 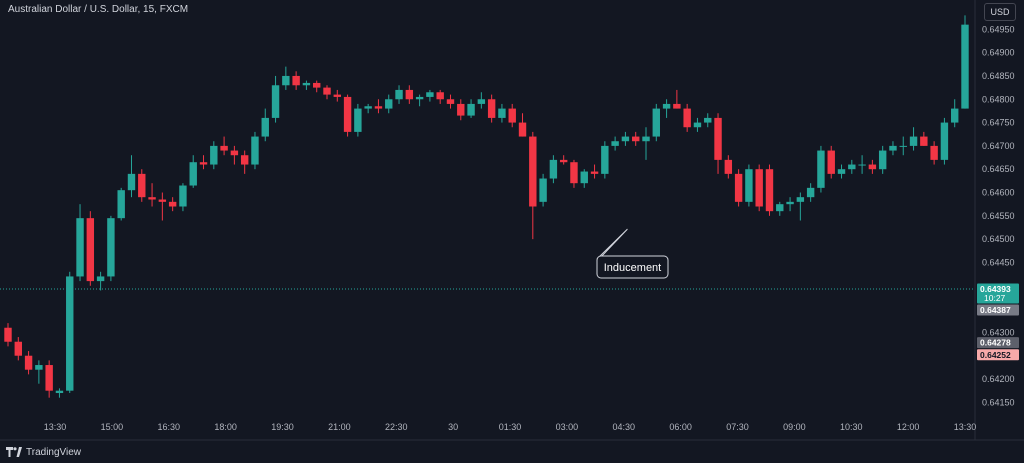 I want to click on tradingview-brand: TradingView, so click(x=43, y=452).